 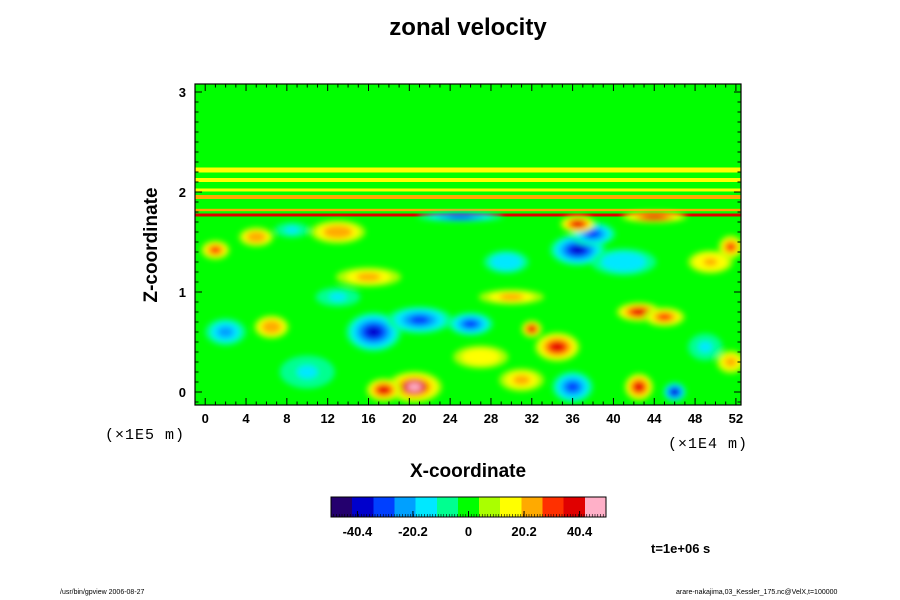 I want to click on y-tick-label: 3, so click(x=182, y=92).